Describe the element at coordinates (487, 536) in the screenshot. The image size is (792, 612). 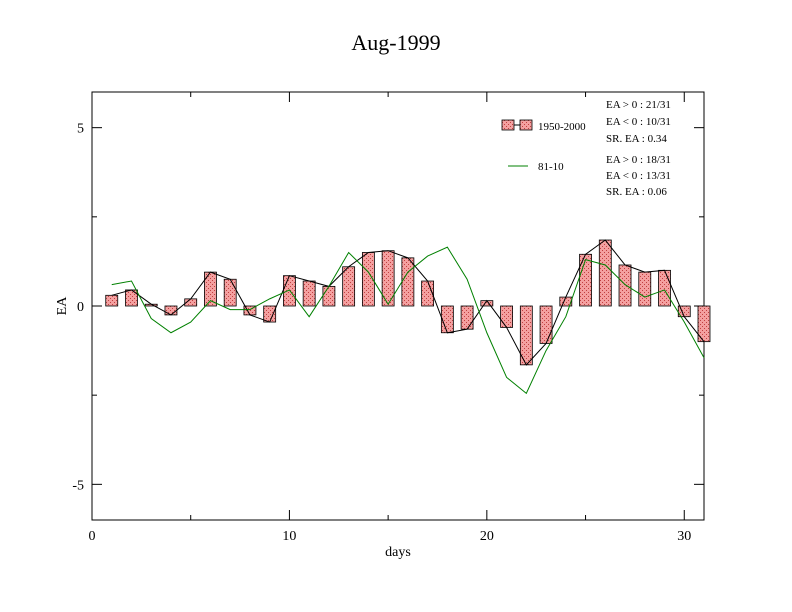
I see `x-tick-label: 20` at that location.